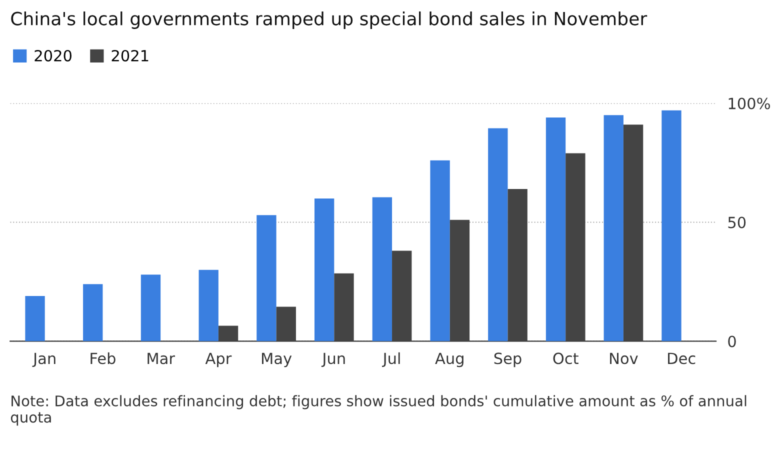  Describe the element at coordinates (749, 104) in the screenshot. I see `y-tick-label: 100%` at that location.